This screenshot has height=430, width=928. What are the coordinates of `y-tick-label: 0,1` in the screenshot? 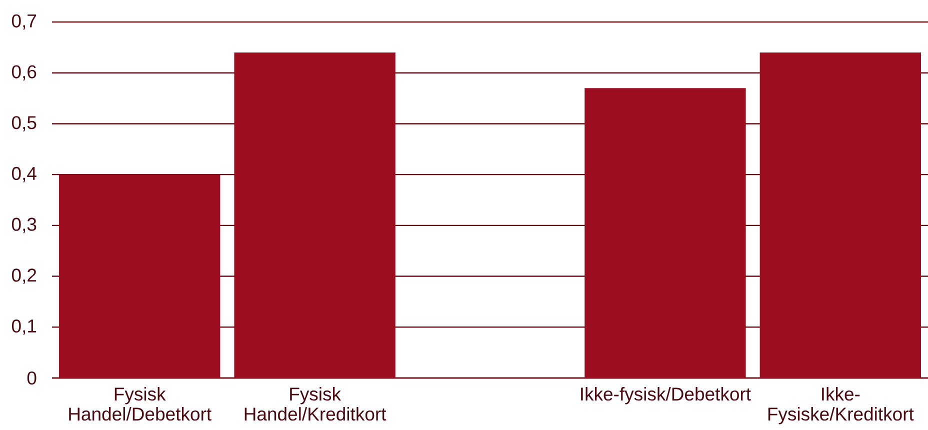 It's located at (24, 327).